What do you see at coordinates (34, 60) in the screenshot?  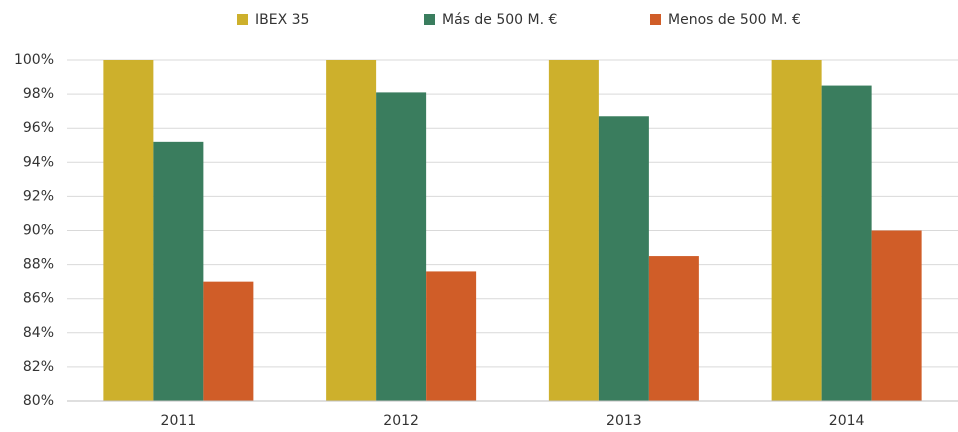 I see `y-tick-label: 100%` at bounding box center [34, 60].